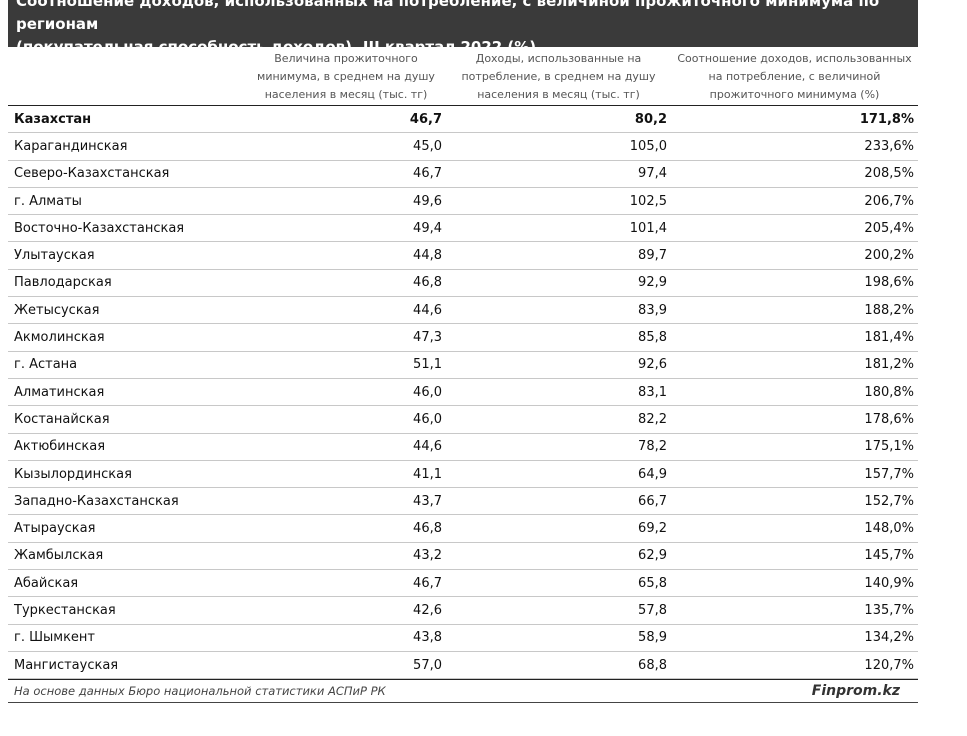 The width and height of the screenshot is (967, 736). I want to click on cell-subsistence-minimum: 46,0, so click(346, 419).